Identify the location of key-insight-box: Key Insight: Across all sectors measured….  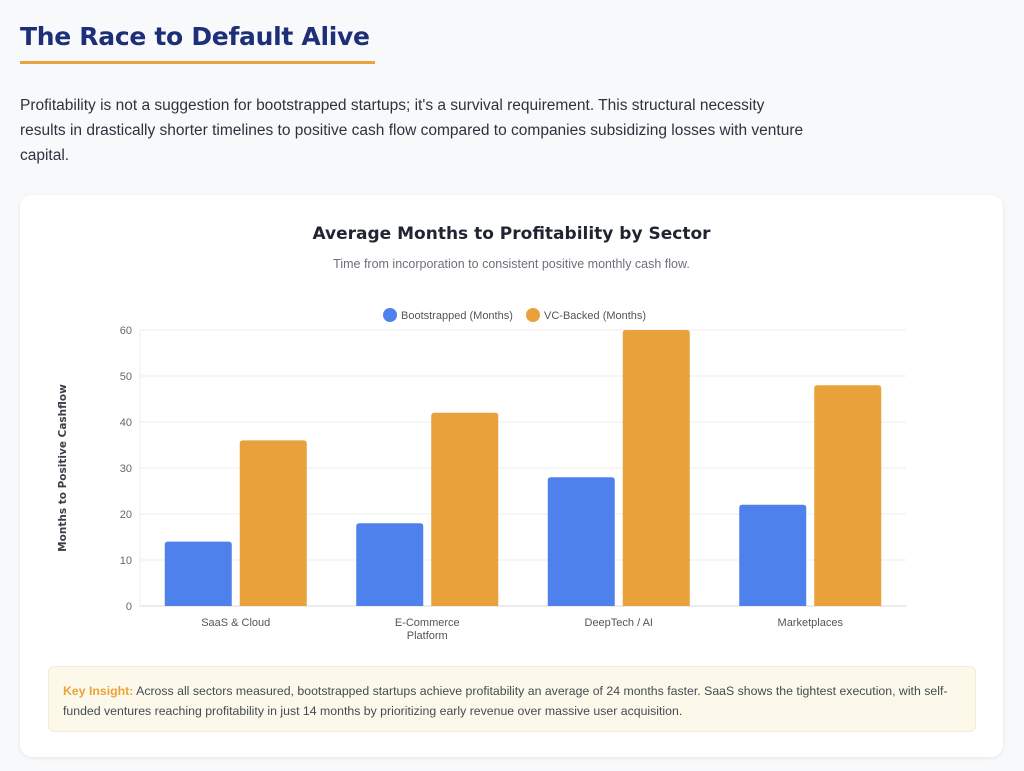
(512, 699).